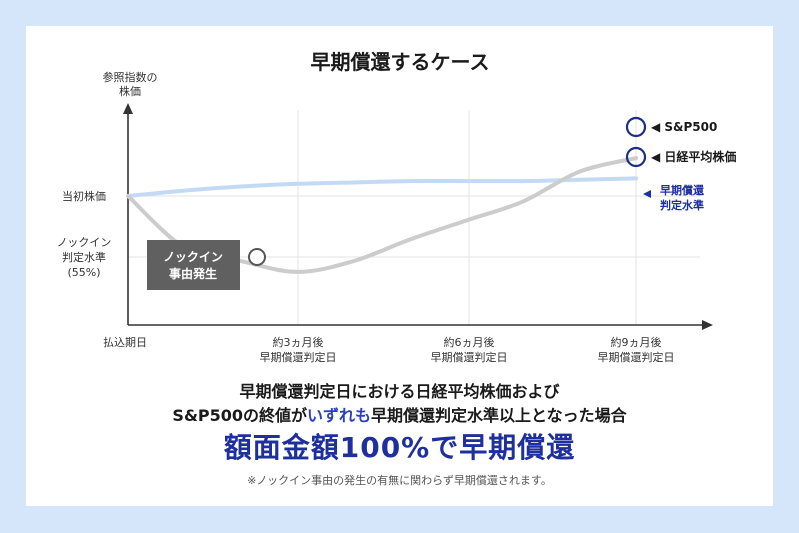  I want to click on x-tick-2-line1: 約6ヵ月後, so click(469, 342).